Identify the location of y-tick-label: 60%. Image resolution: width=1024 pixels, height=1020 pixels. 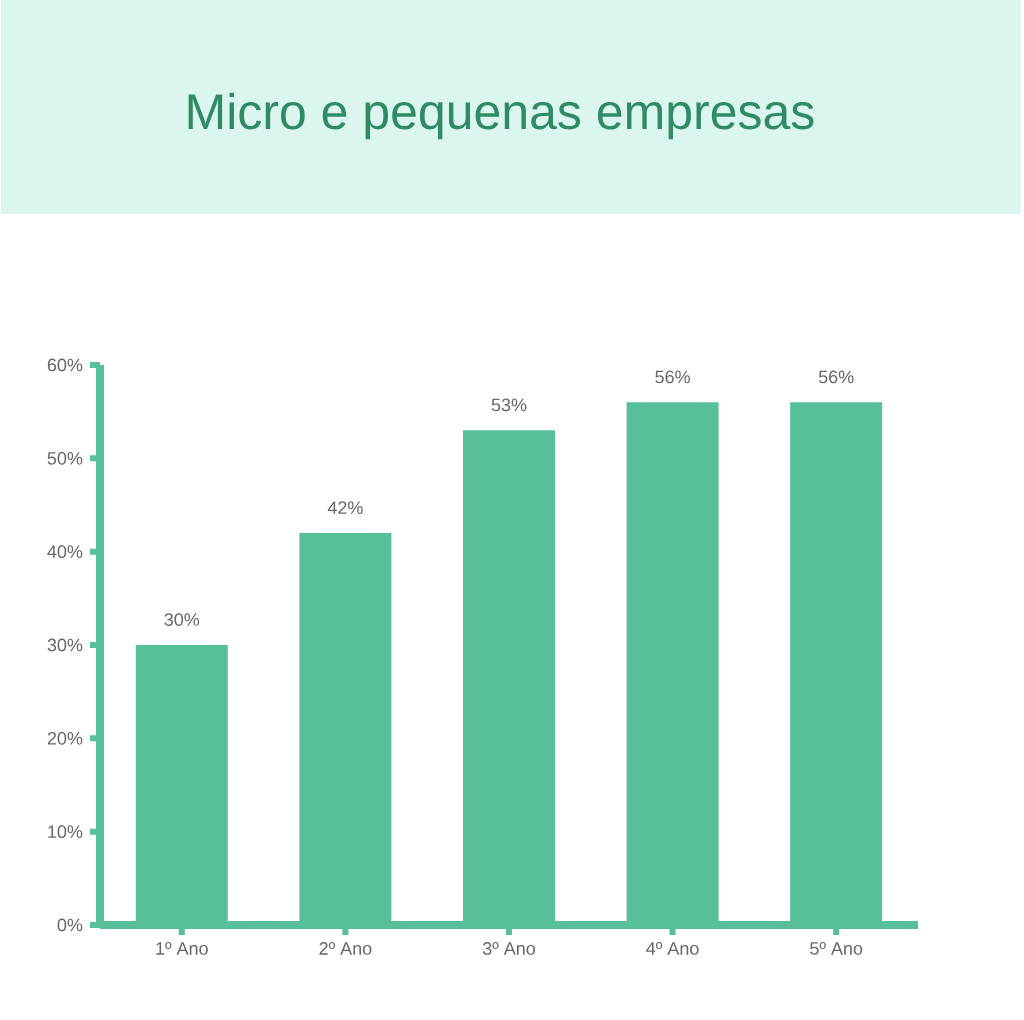
(65, 365).